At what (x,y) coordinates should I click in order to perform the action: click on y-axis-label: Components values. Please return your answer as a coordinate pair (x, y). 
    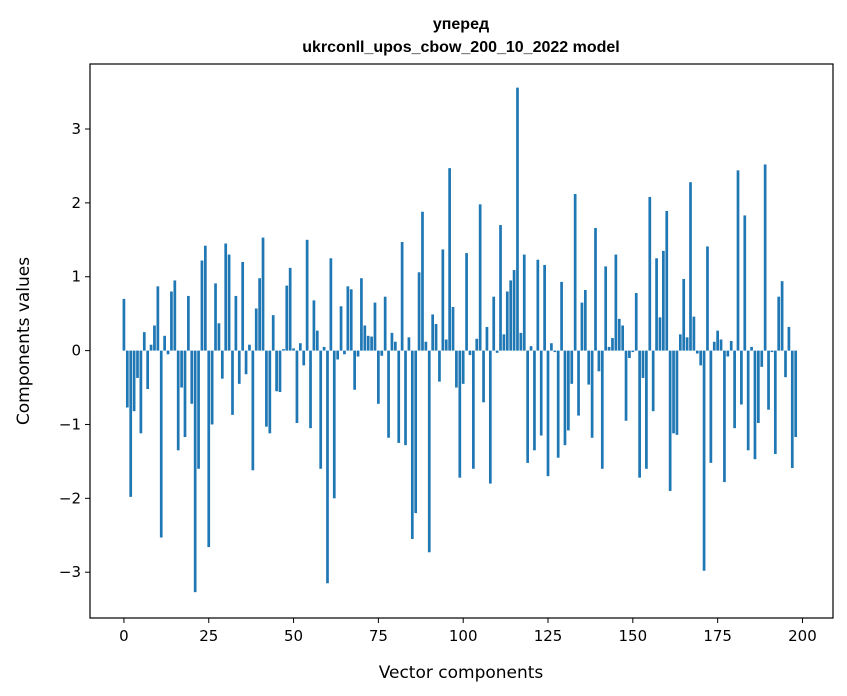
    Looking at the image, I should click on (24, 341).